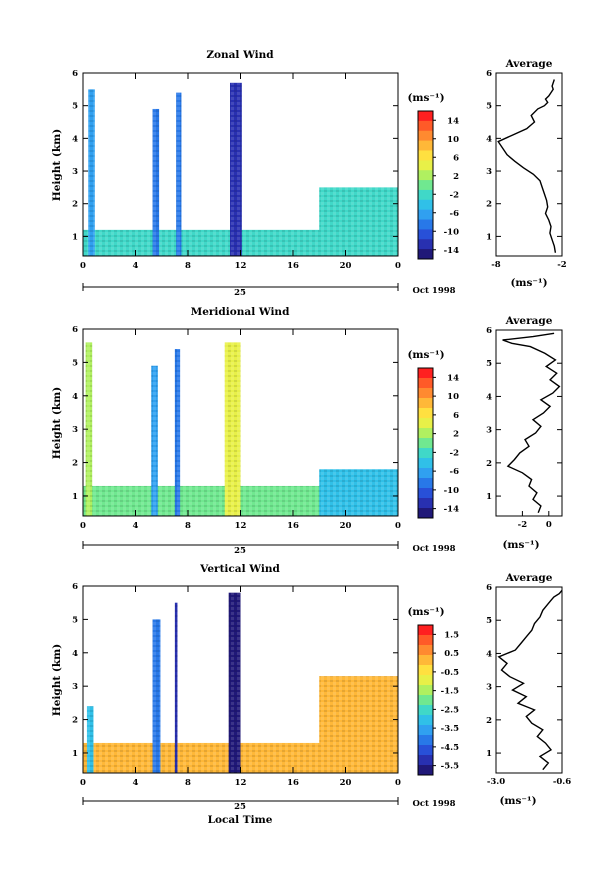  What do you see at coordinates (450, 692) in the screenshot?
I see `colorbar-tick-label: -1.5` at bounding box center [450, 692].